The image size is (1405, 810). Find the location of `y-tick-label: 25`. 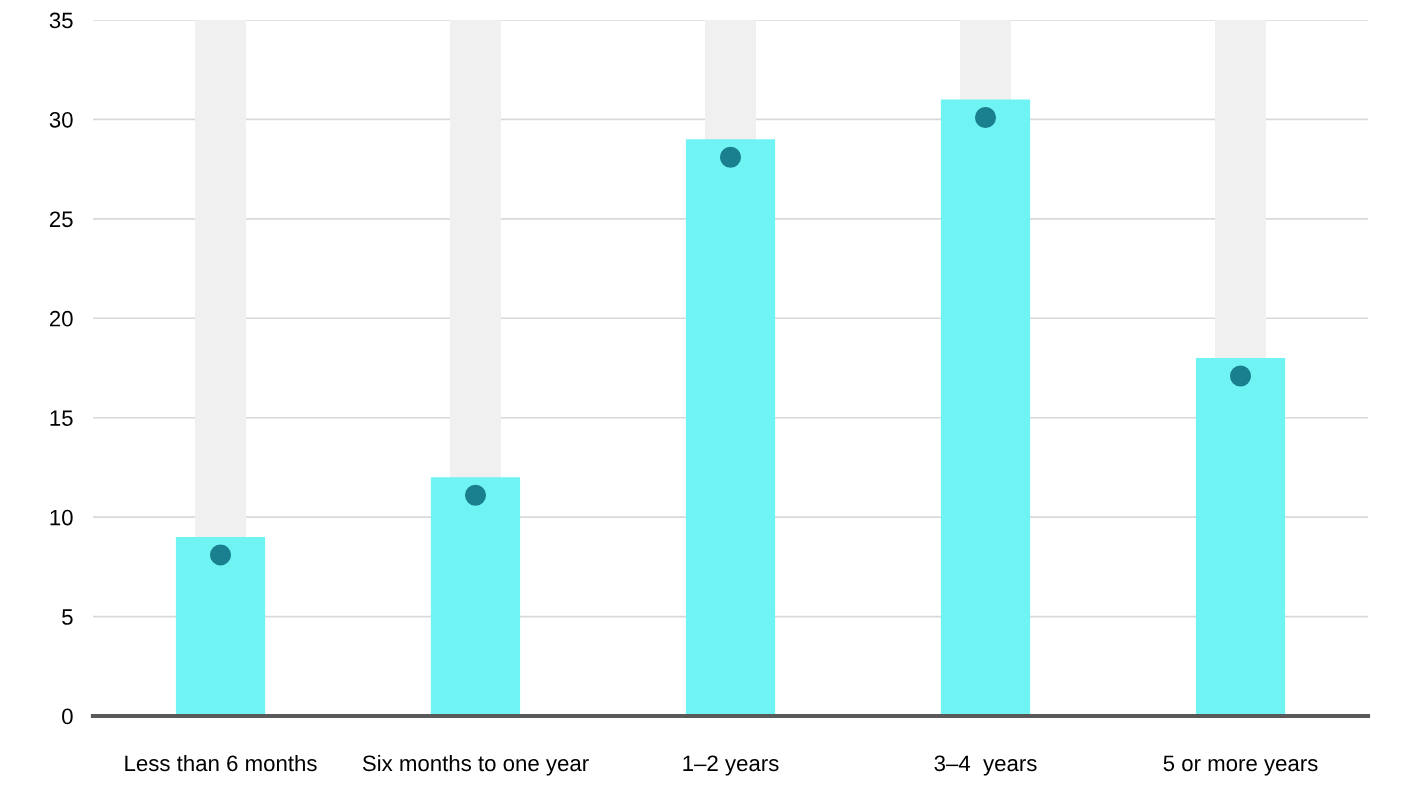

y-tick-label: 25 is located at coordinates (61, 219).